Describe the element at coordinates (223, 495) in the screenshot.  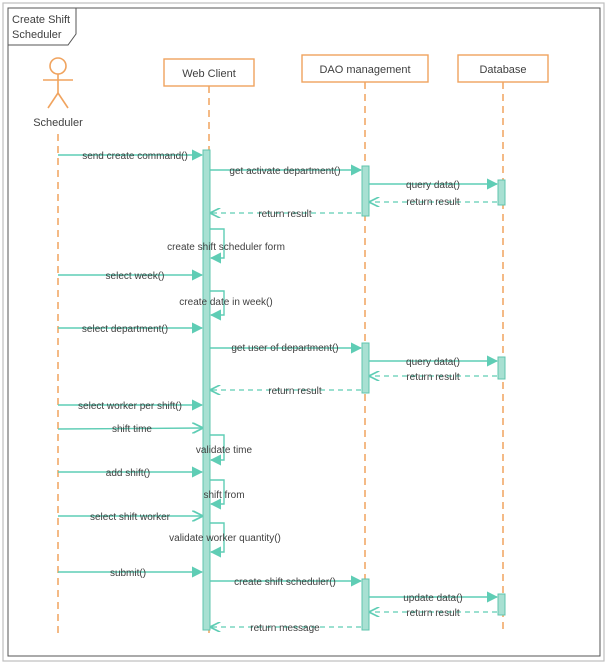
I see `message-label: shift from` at that location.